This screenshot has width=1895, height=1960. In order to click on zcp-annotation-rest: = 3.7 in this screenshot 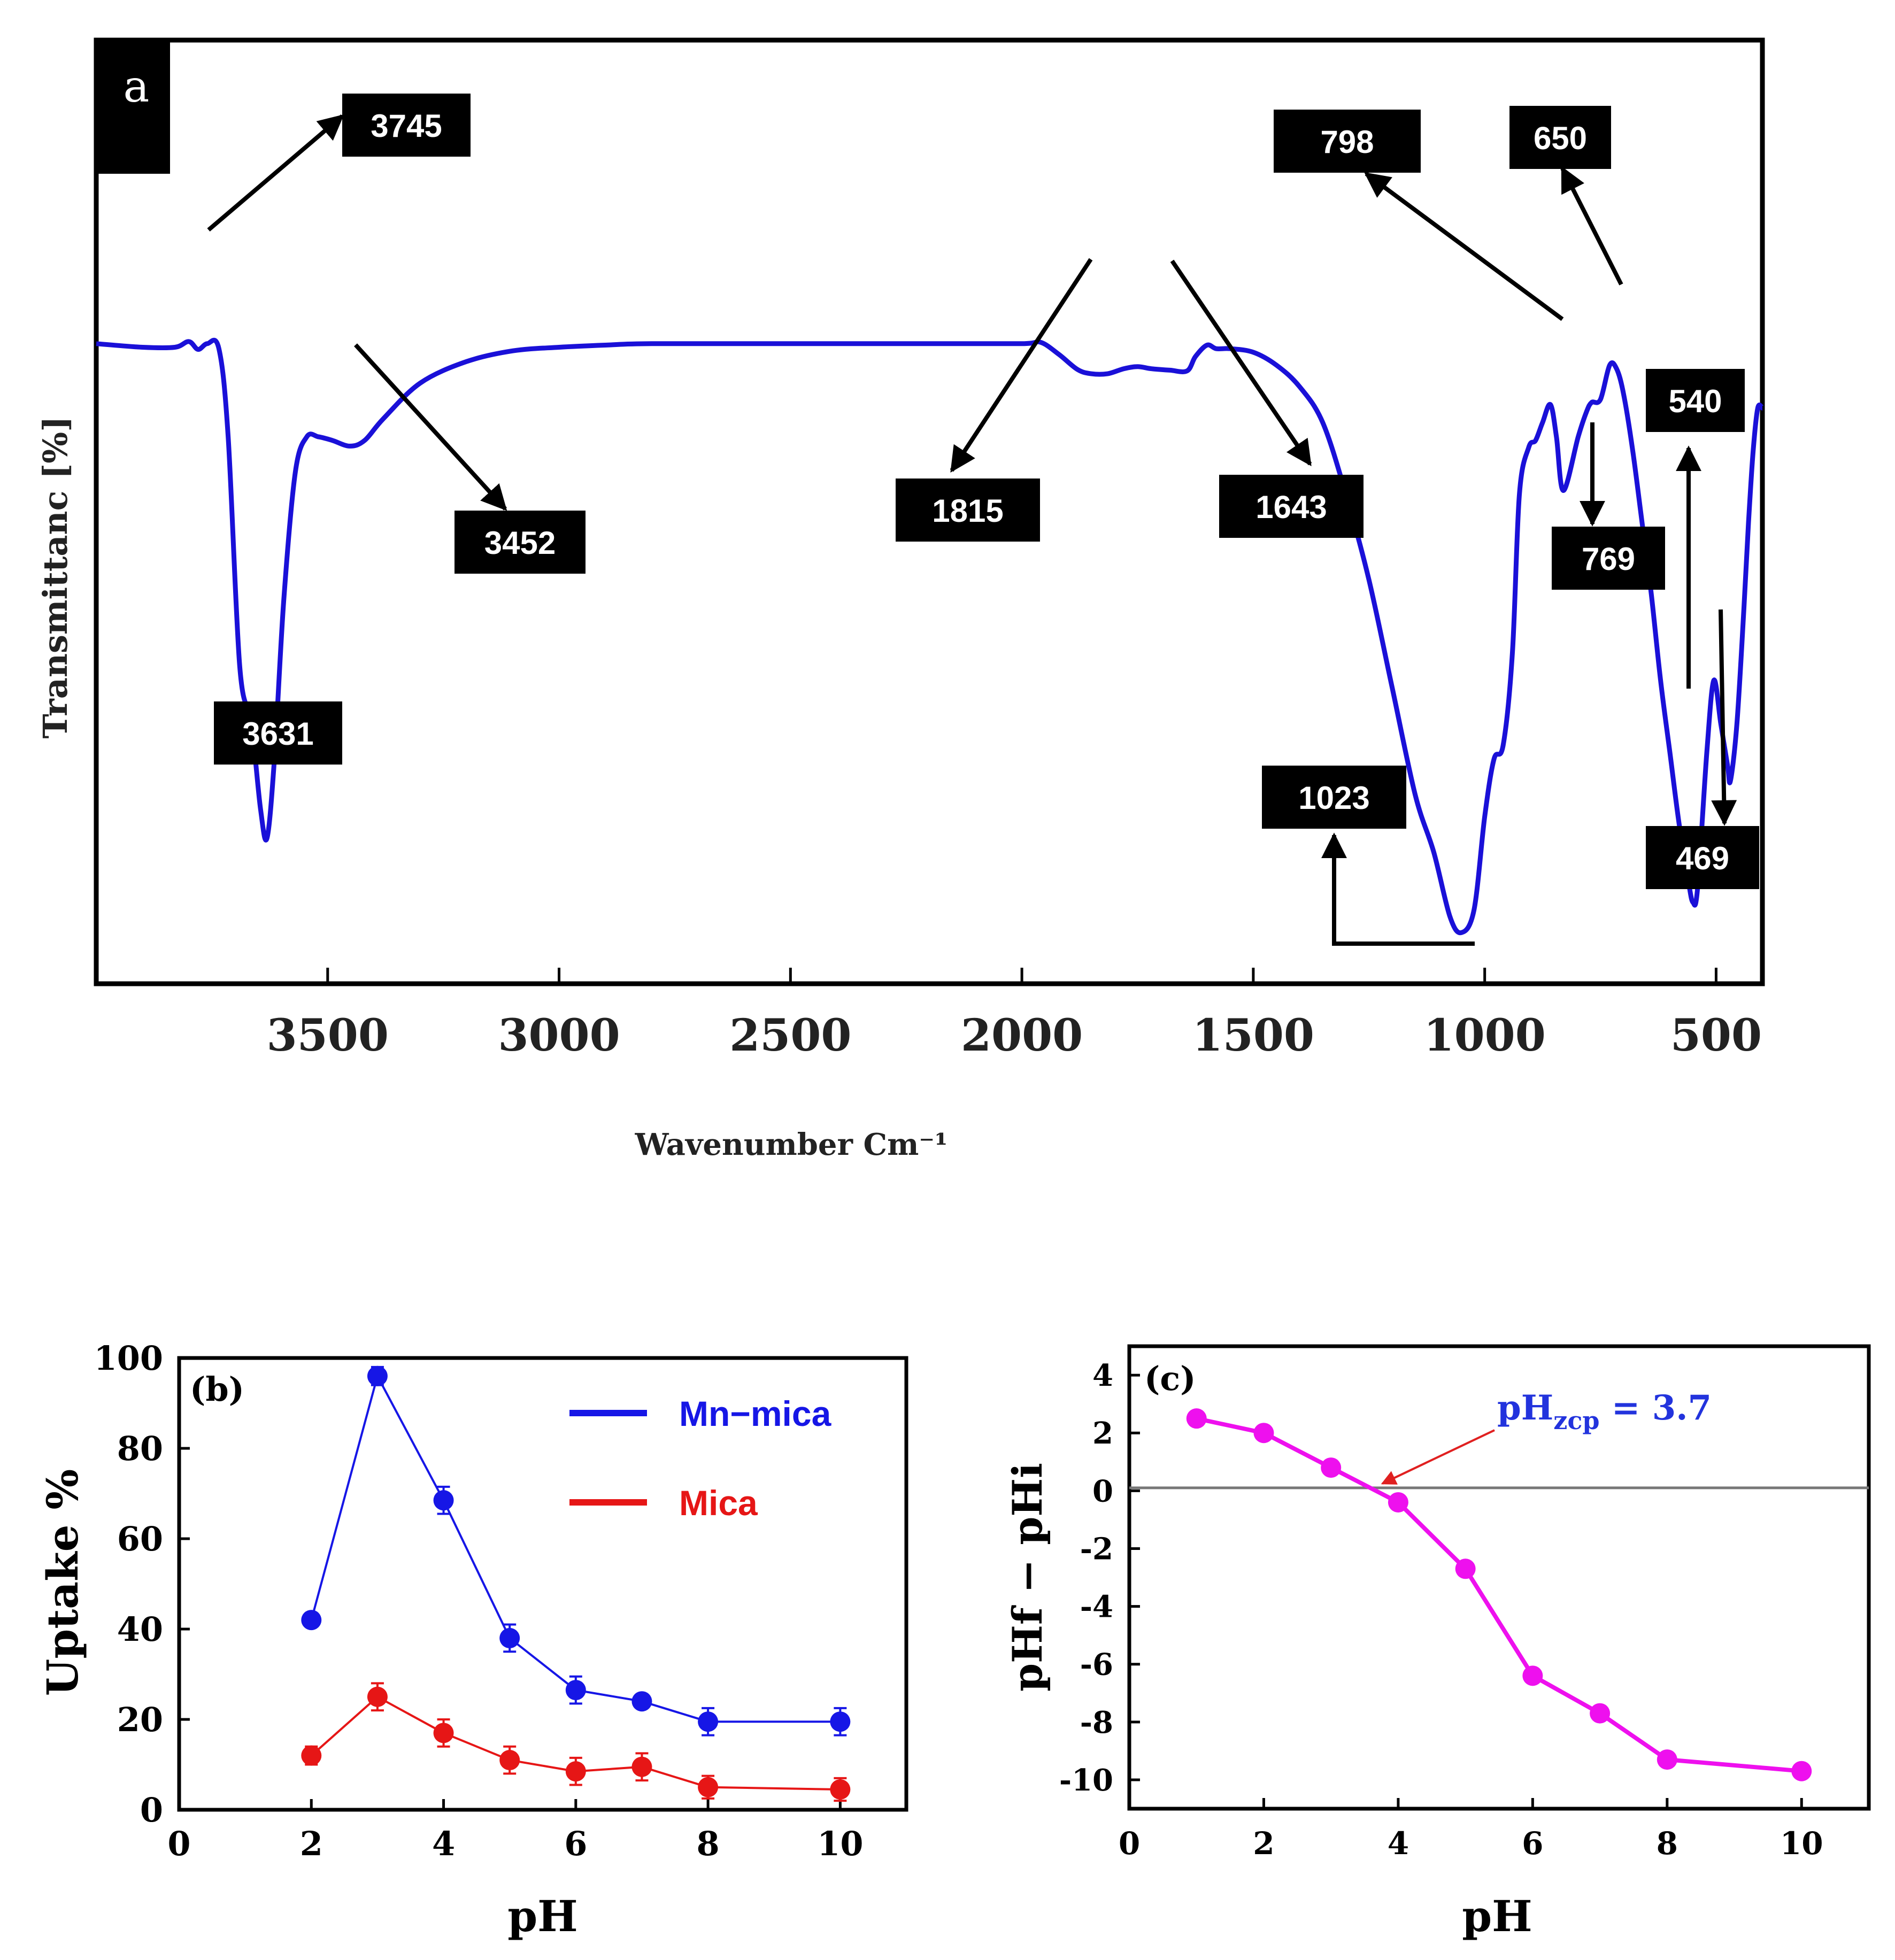, I will do `click(1656, 1408)`.